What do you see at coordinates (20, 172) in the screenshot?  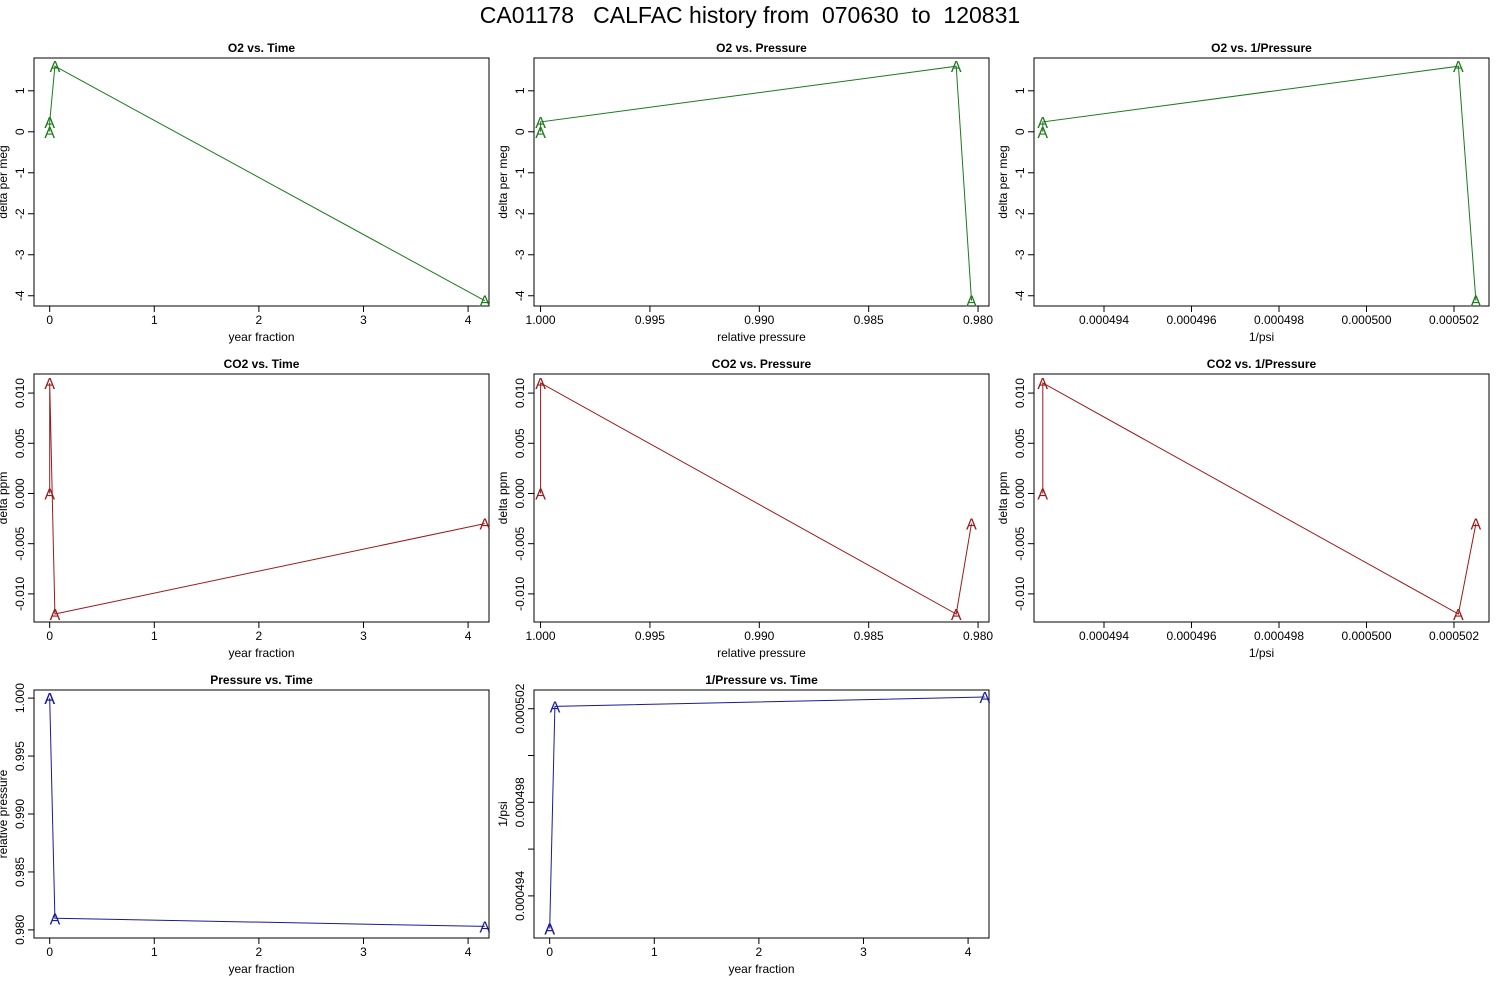 I see `y-tick-label: -1` at bounding box center [20, 172].